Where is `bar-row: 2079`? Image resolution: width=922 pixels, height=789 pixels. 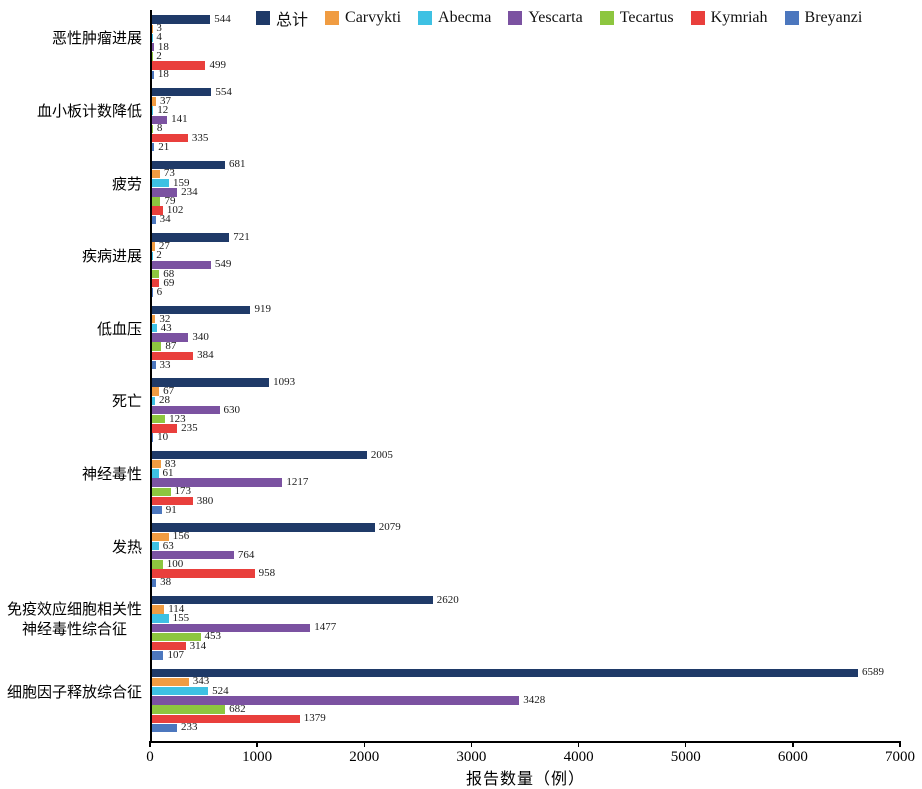 bar-row: 2079 is located at coordinates (526, 527).